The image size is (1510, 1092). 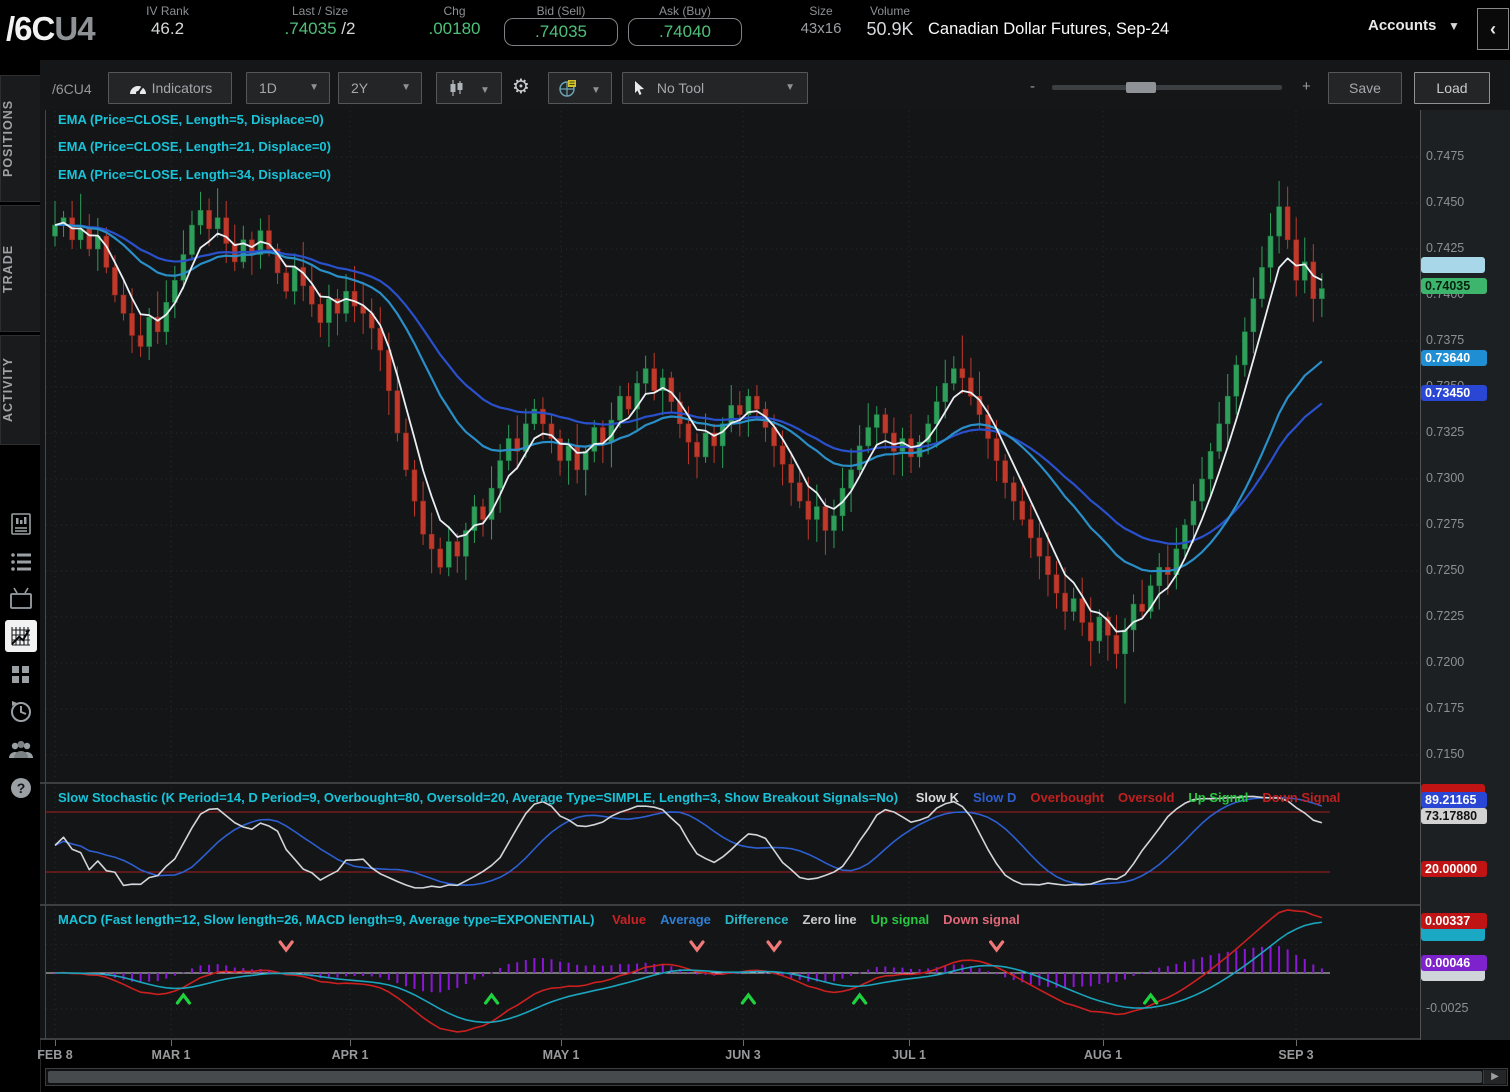 I want to click on load-button: Load, so click(x=1452, y=88).